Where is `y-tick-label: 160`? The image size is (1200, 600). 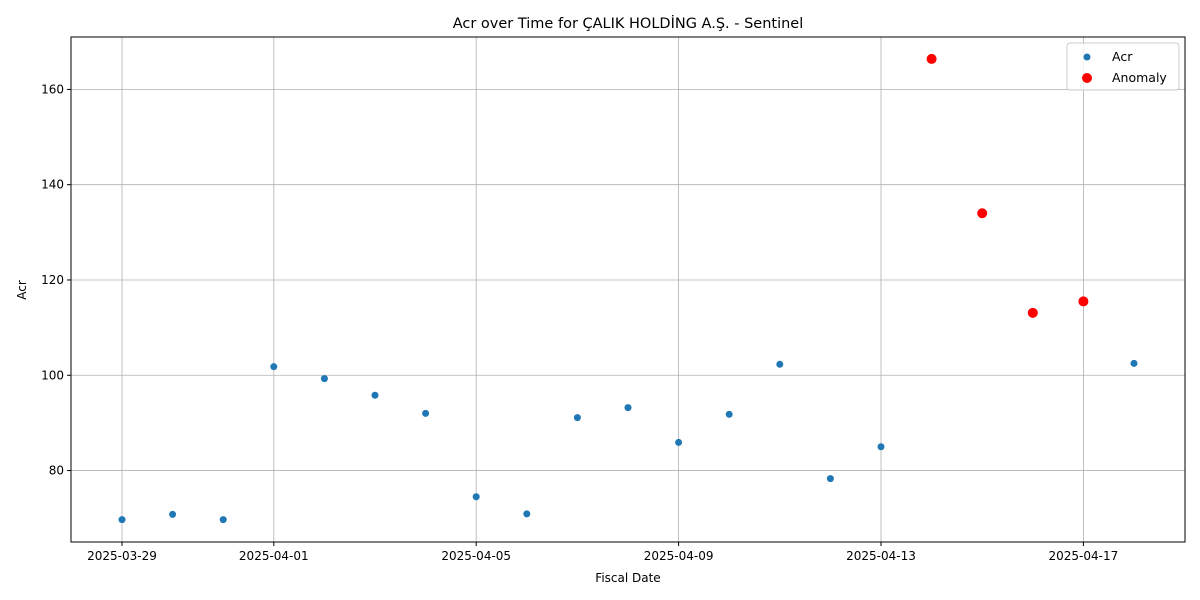 y-tick-label: 160 is located at coordinates (52, 89).